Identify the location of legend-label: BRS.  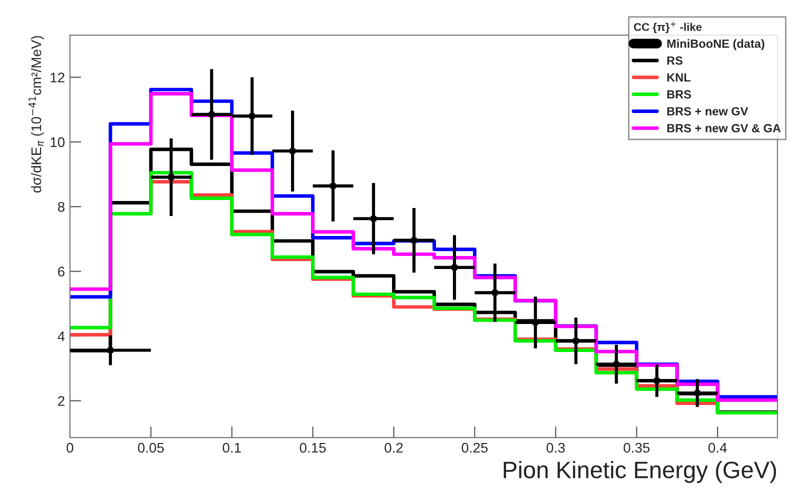
(679, 94).